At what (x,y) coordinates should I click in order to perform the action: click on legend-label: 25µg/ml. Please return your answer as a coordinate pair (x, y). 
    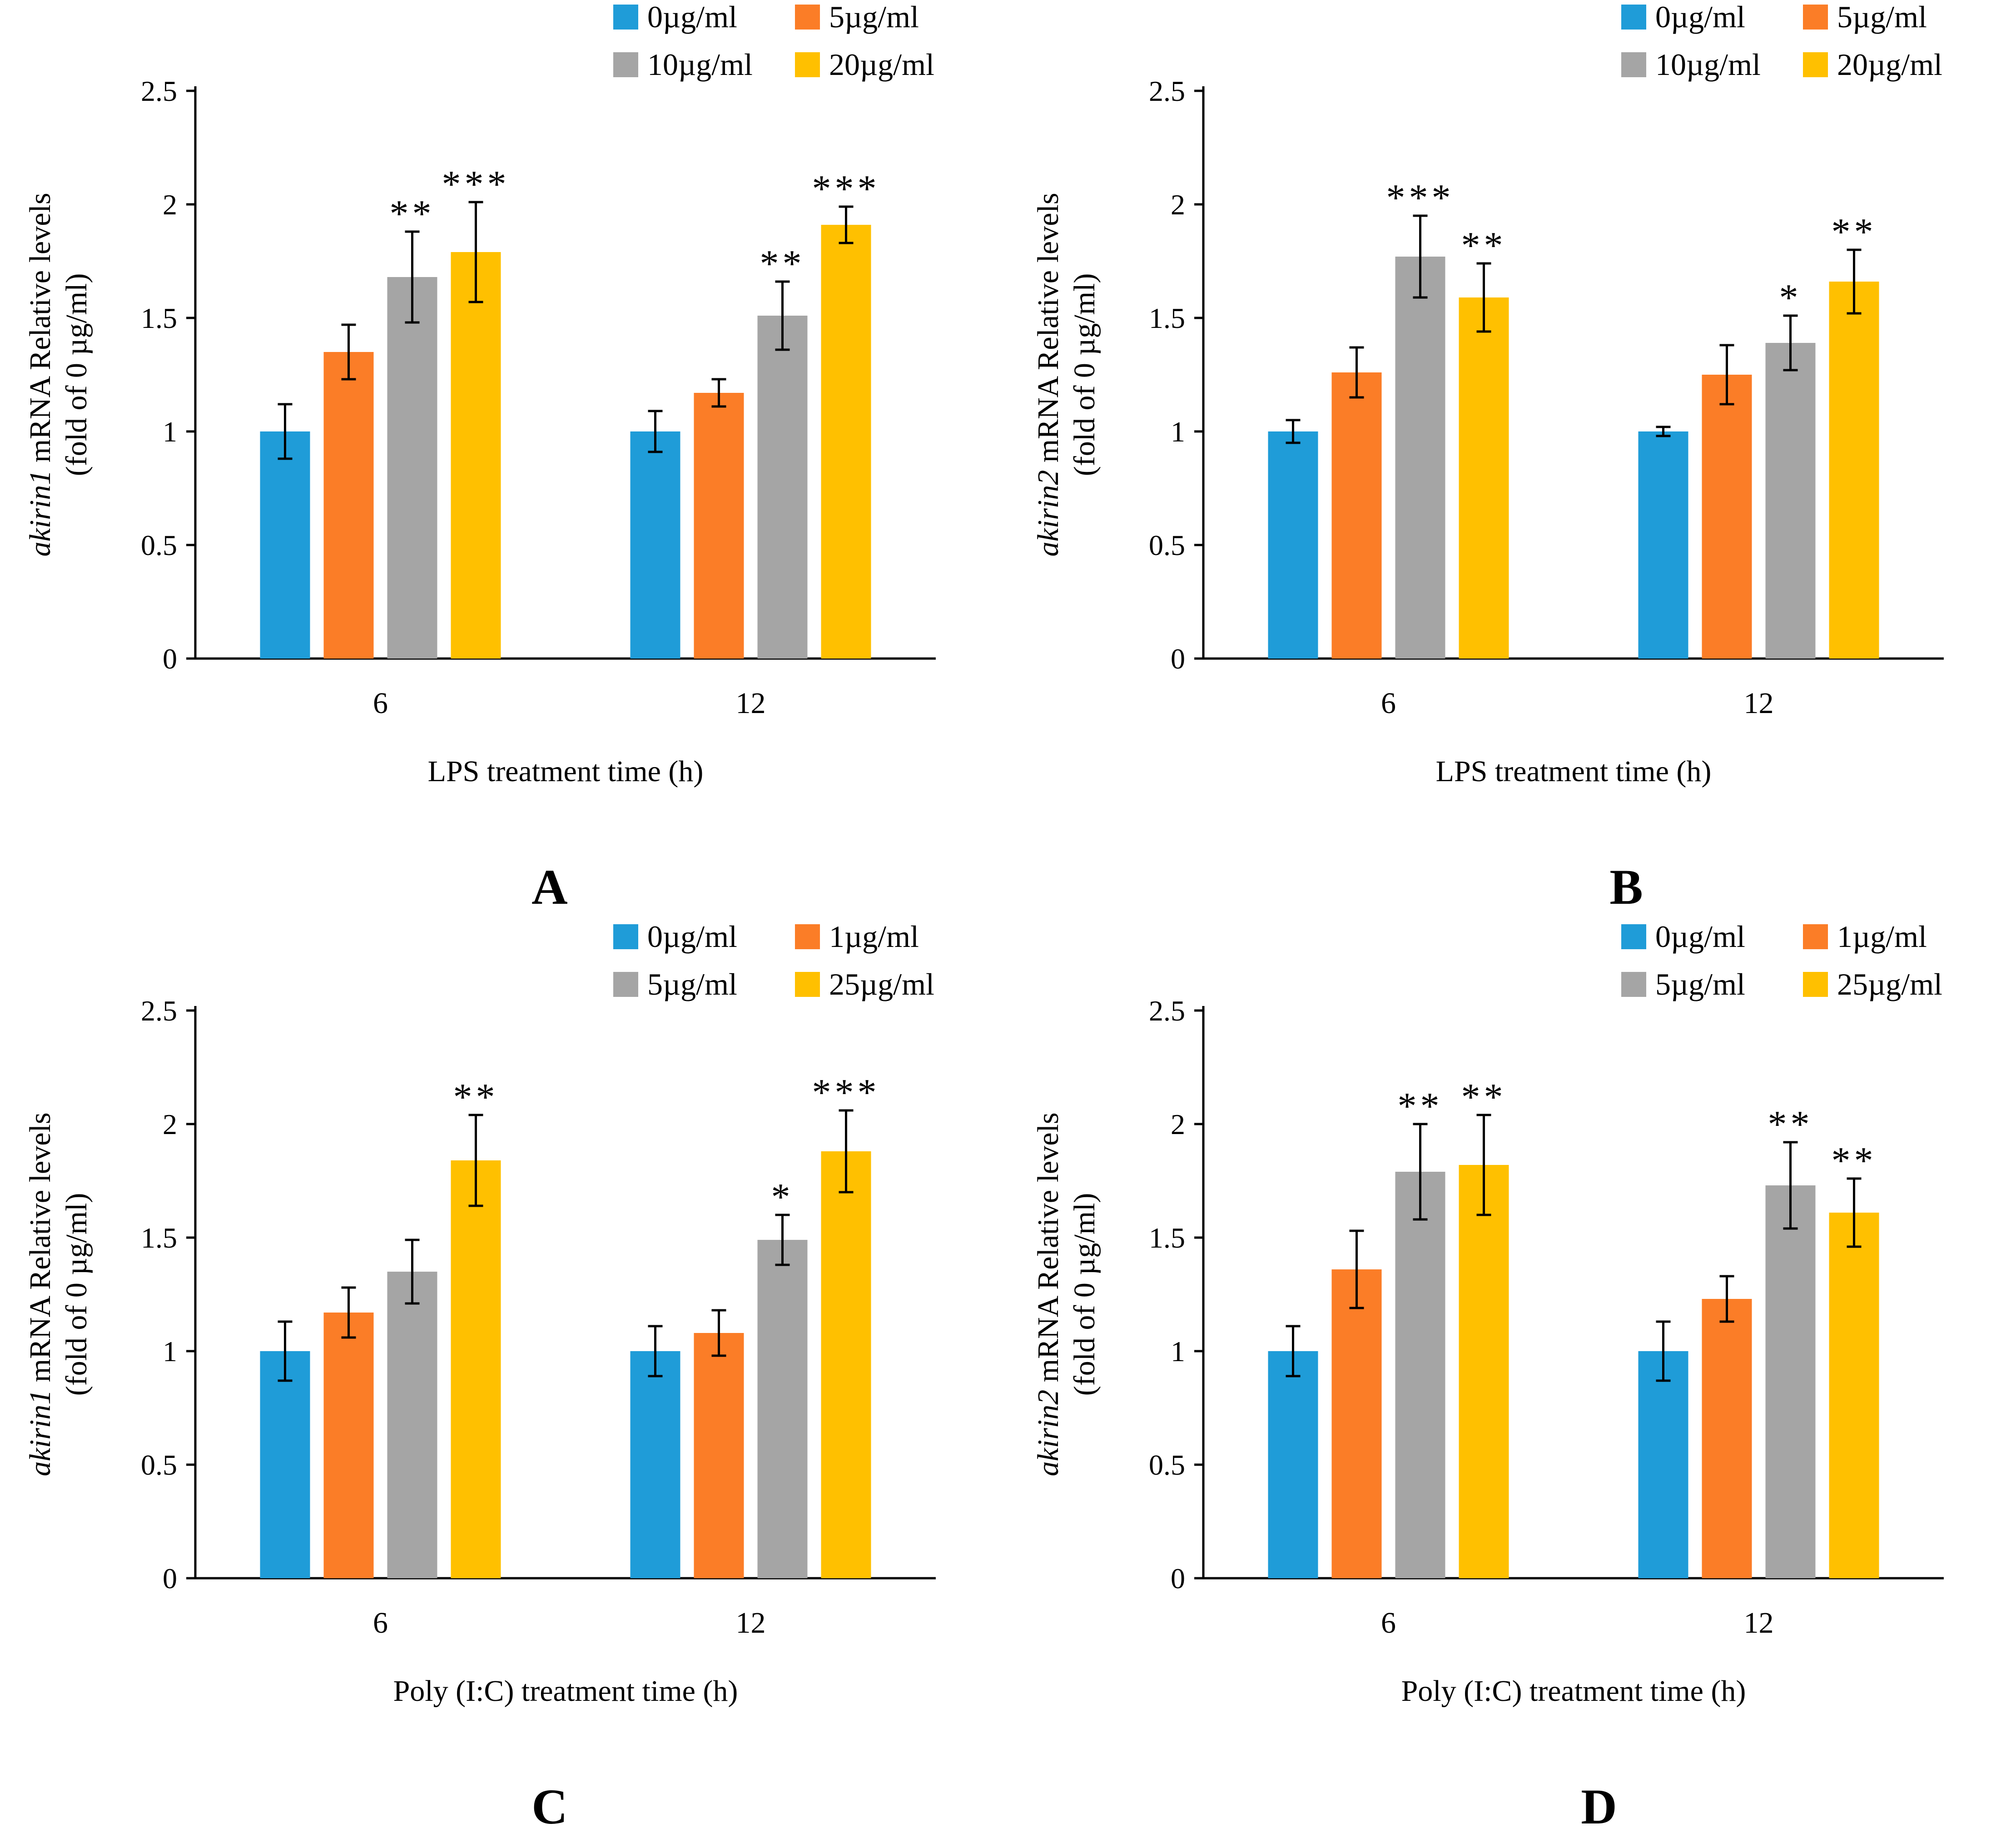
    Looking at the image, I should click on (1889, 984).